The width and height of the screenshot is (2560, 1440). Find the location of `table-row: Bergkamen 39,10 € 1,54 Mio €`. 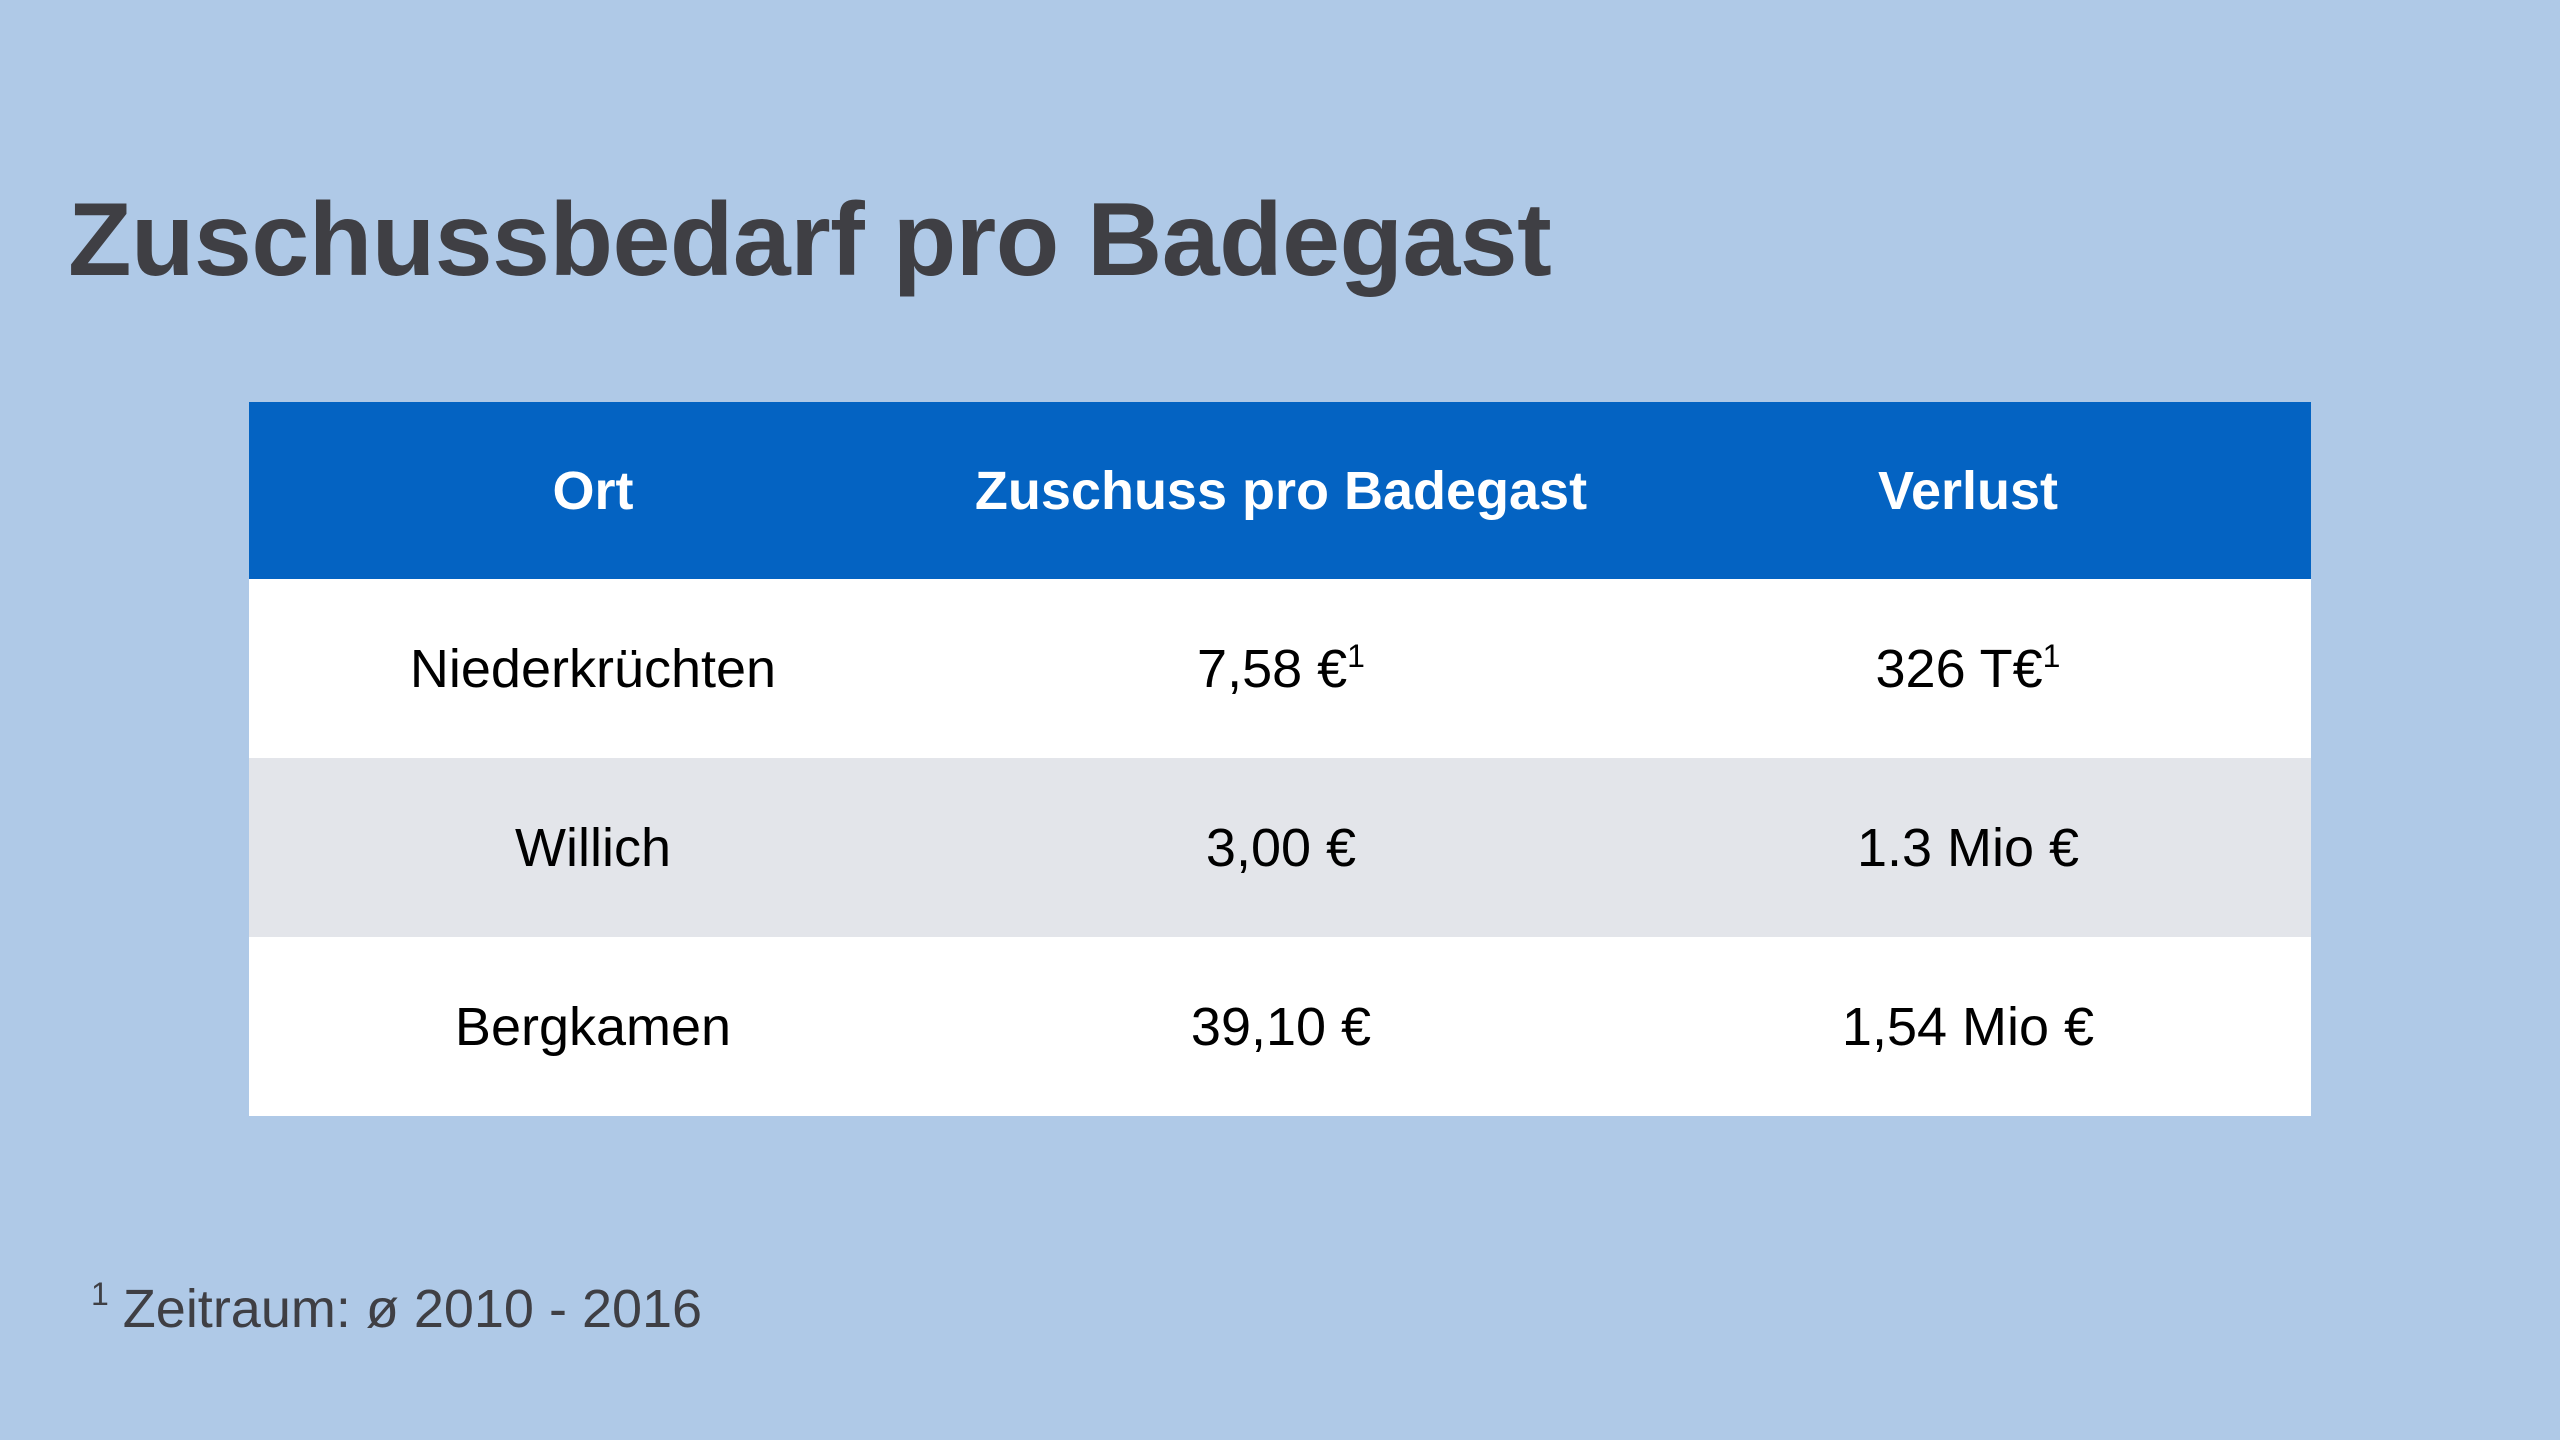

table-row: Bergkamen 39,10 € 1,54 Mio € is located at coordinates (1280, 1026).